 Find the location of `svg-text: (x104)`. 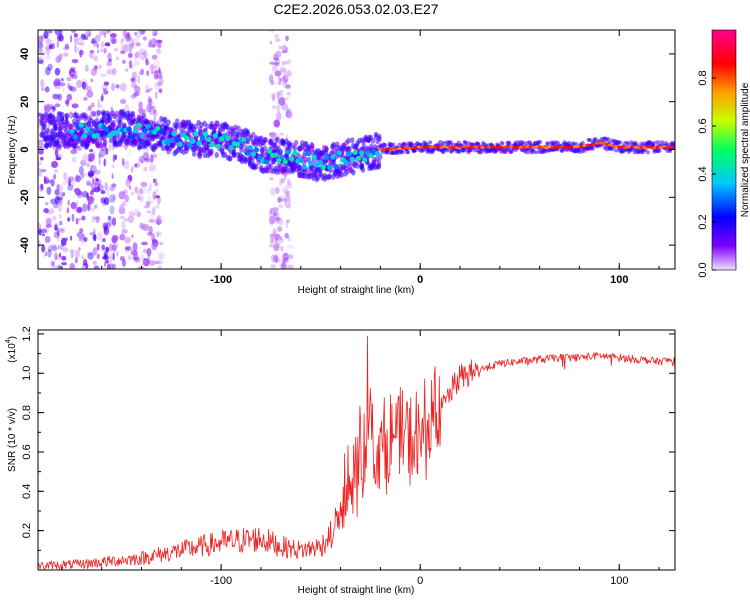

svg-text: (x104) is located at coordinates (11, 349).